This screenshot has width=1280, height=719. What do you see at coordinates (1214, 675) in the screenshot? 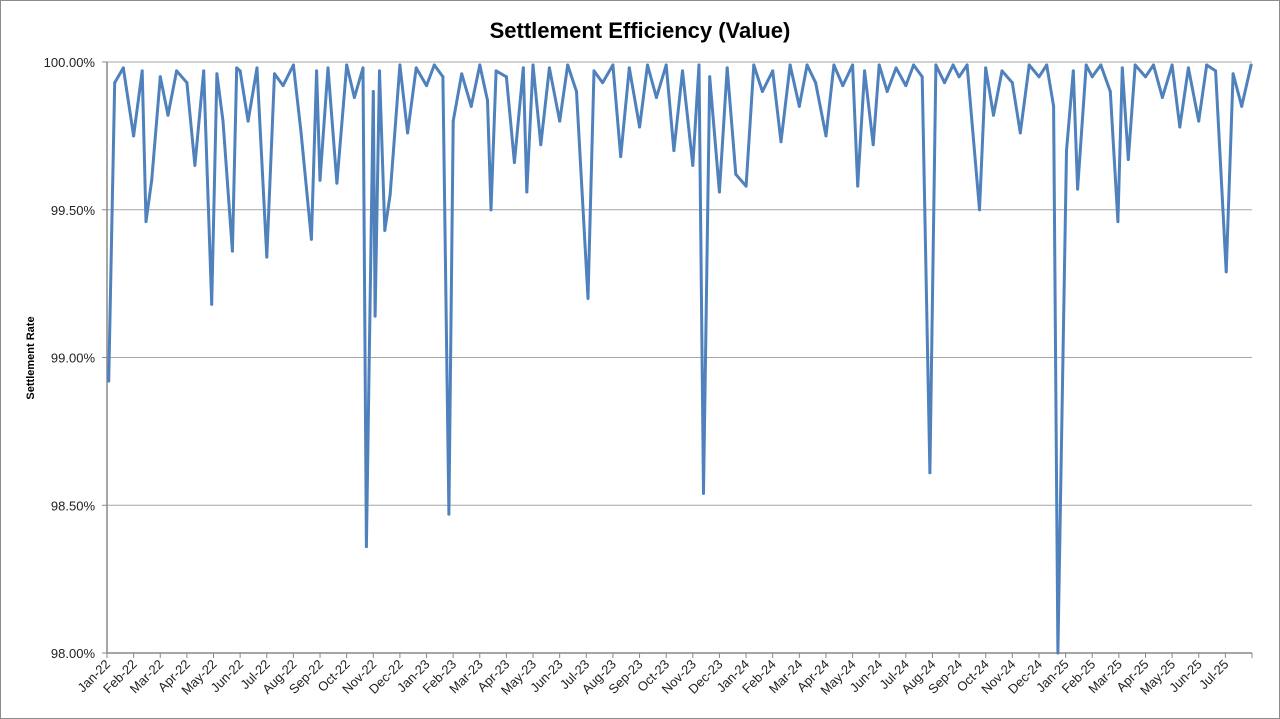
I see `x-tick-label: Jul-25` at bounding box center [1214, 675].